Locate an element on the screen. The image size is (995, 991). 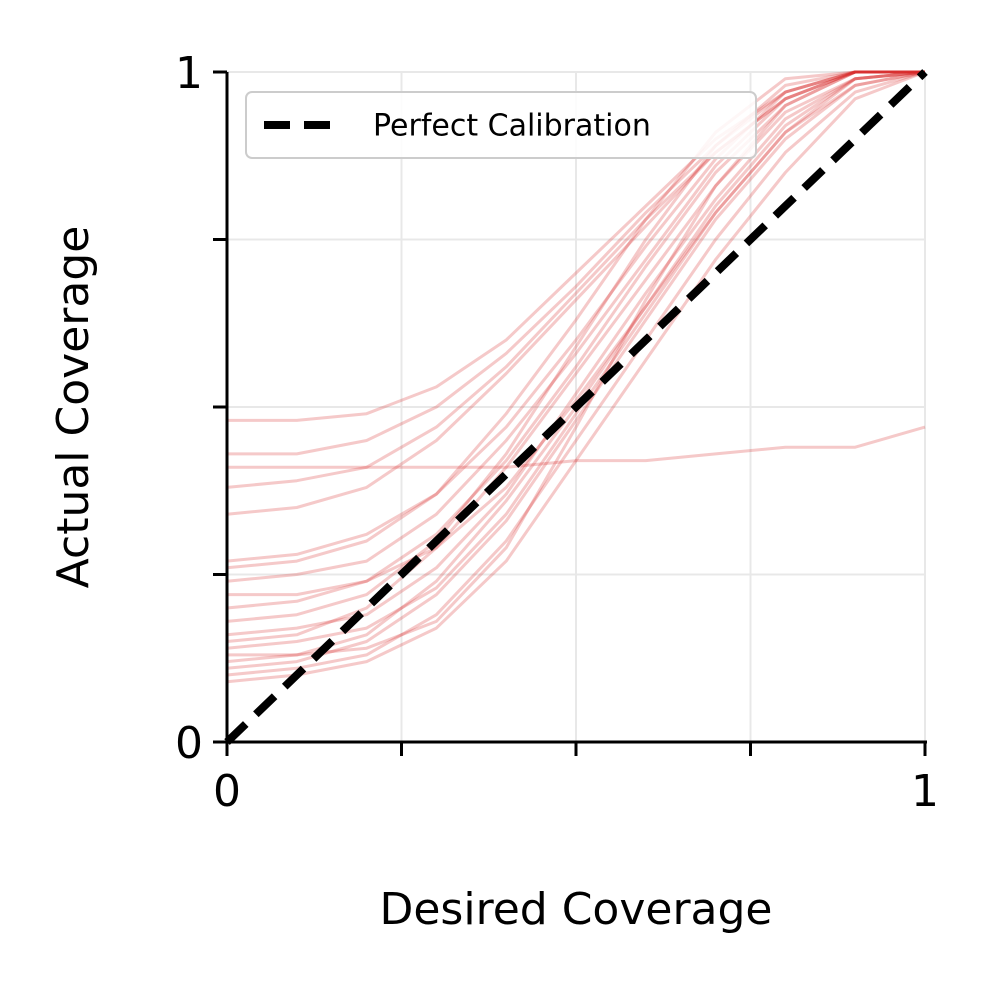
legend-label: Perfect Calibration is located at coordinates (512, 126).